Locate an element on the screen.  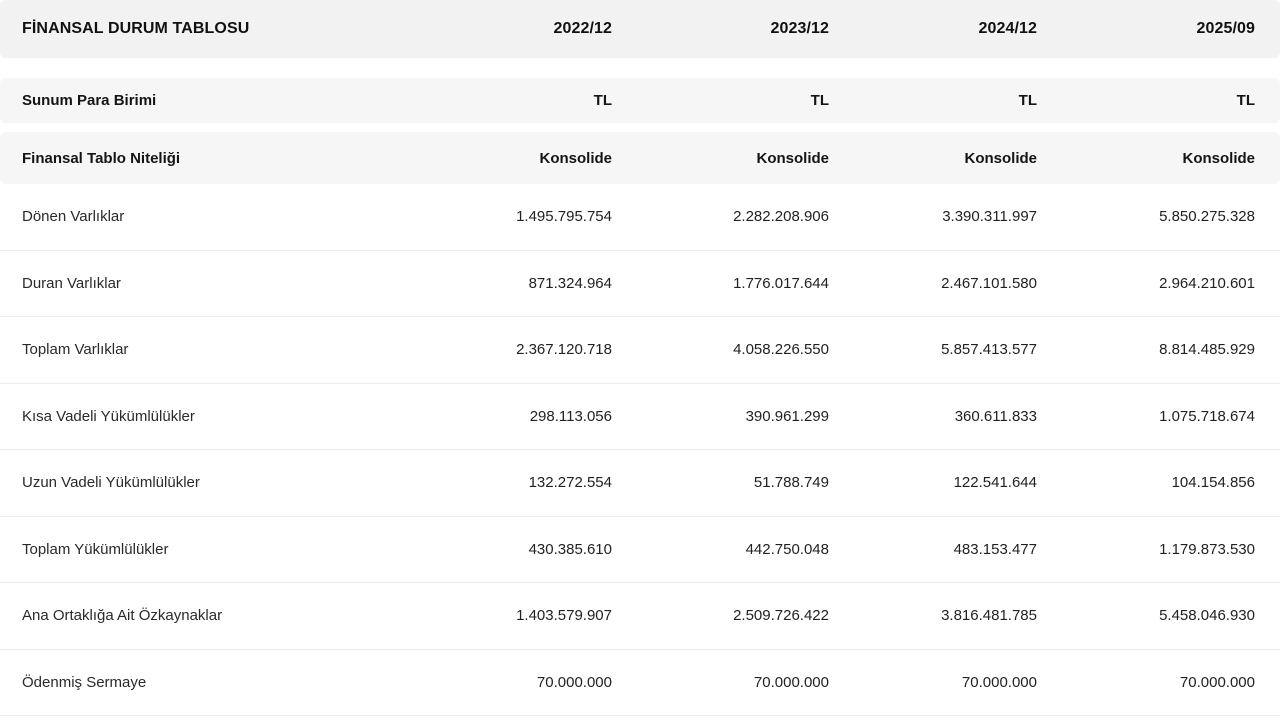
period-header: 2023/12 is located at coordinates (799, 28).